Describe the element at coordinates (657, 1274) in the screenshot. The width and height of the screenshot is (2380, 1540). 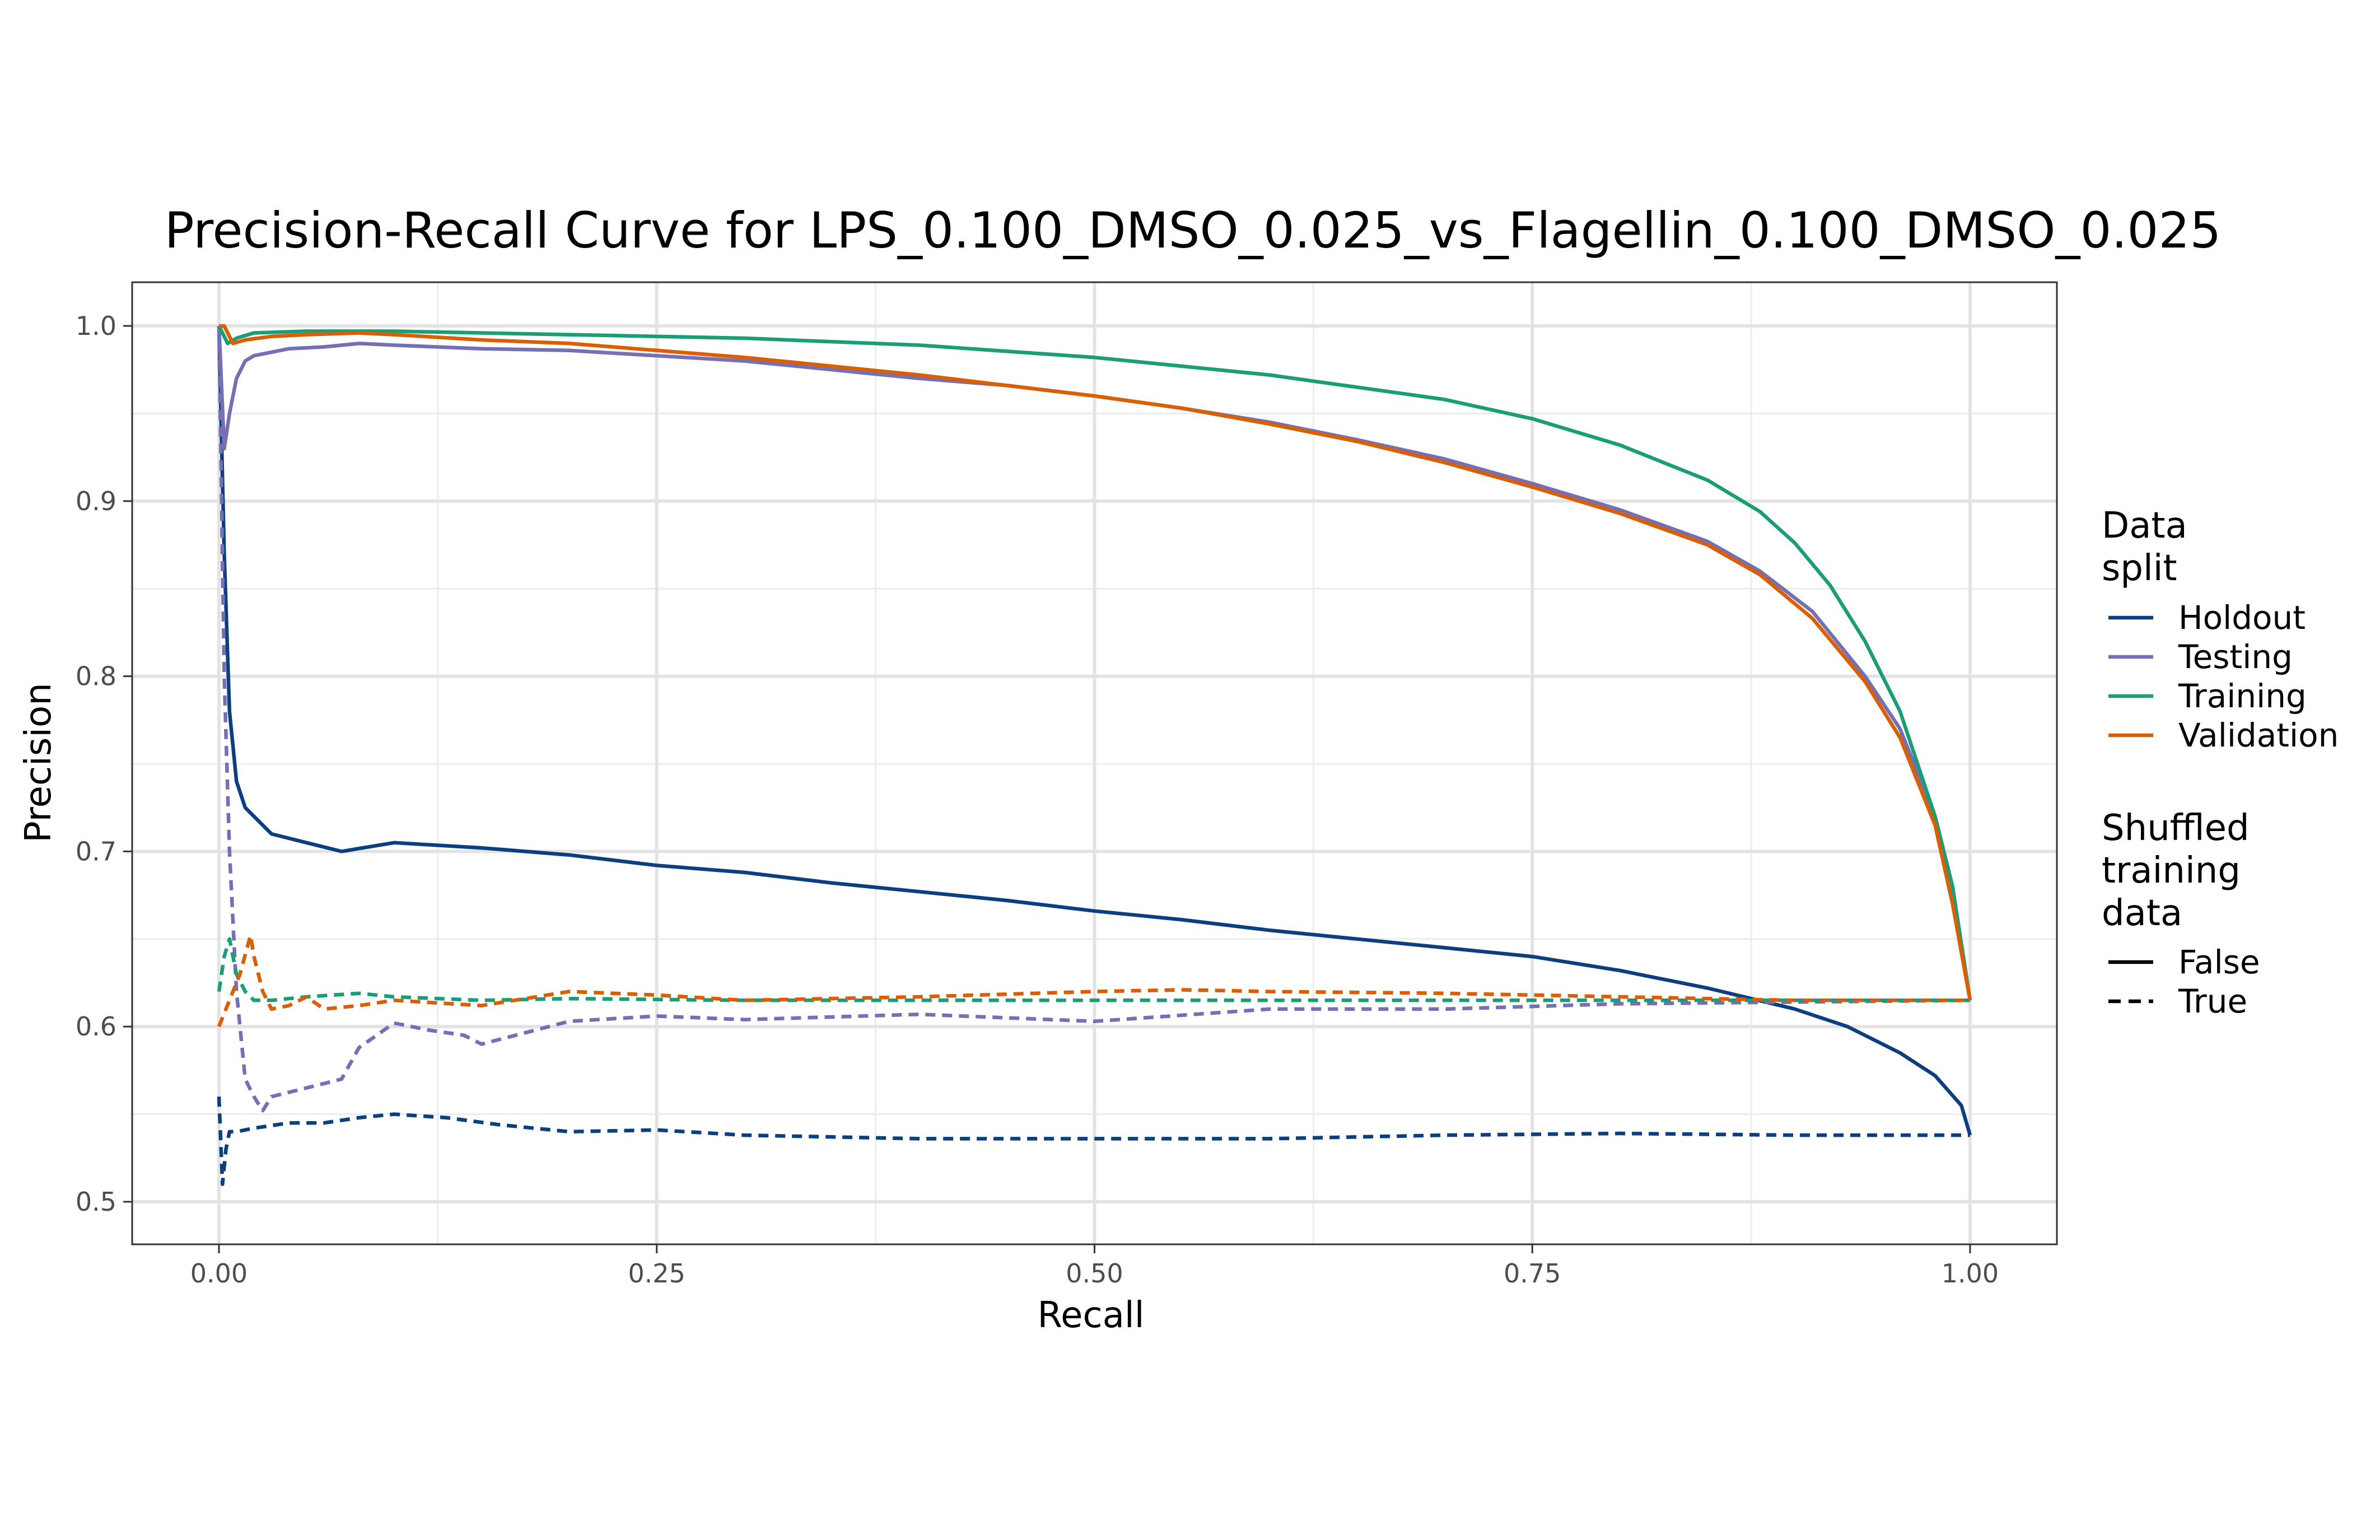
I see `x-tick-label: 0.25` at that location.